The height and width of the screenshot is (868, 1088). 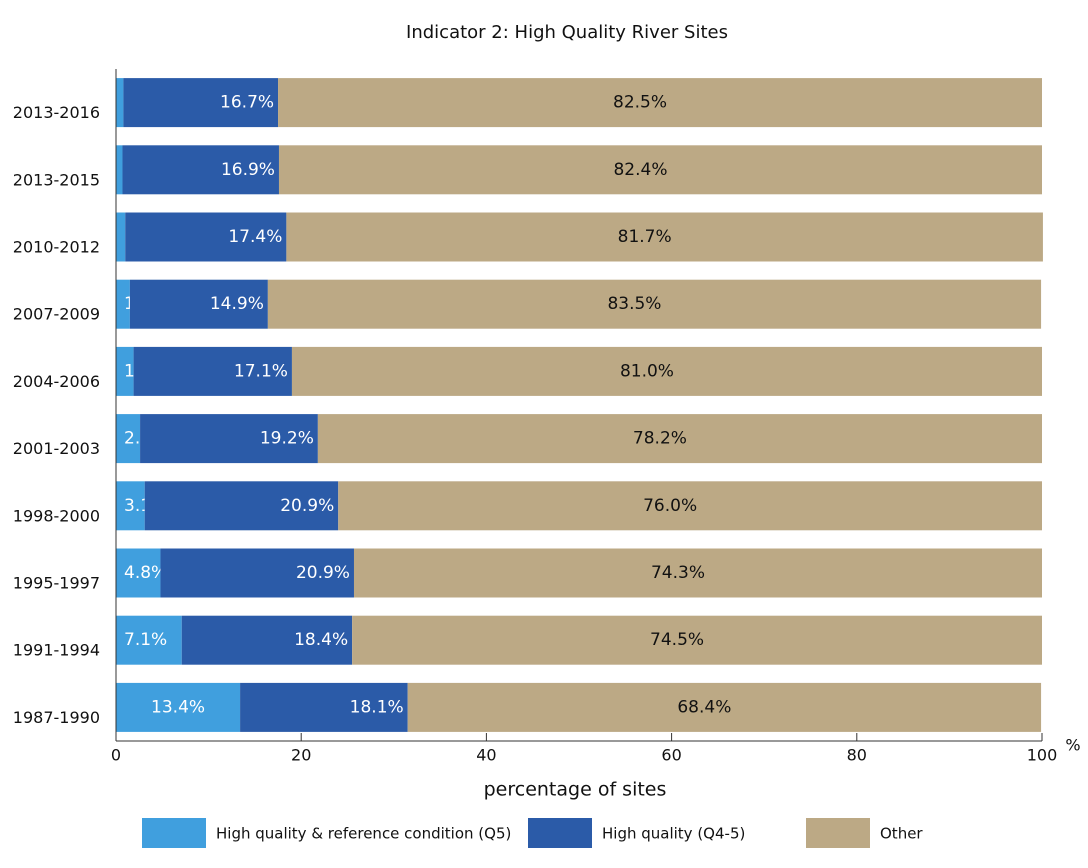 What do you see at coordinates (660, 439) in the screenshot?
I see `value-label: 78.2%` at bounding box center [660, 439].